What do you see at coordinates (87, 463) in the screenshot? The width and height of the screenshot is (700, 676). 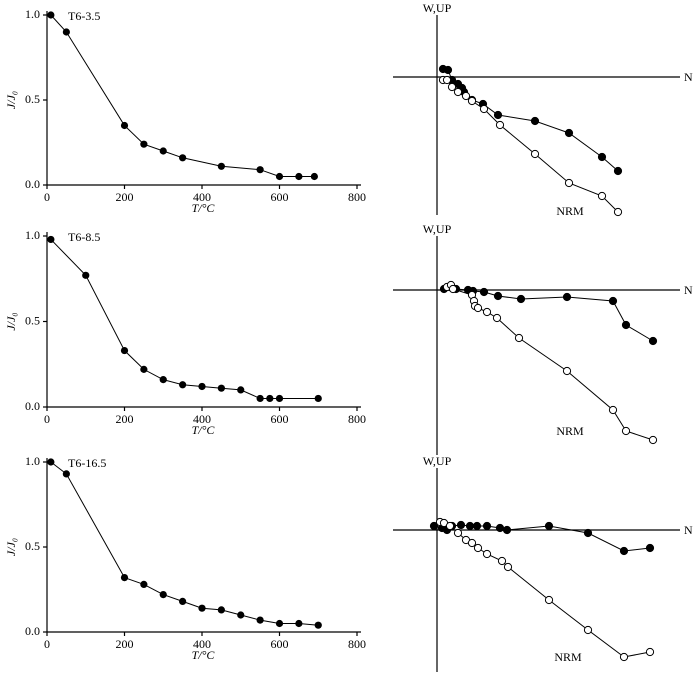 I see `panel-label: T6-16.5` at bounding box center [87, 463].